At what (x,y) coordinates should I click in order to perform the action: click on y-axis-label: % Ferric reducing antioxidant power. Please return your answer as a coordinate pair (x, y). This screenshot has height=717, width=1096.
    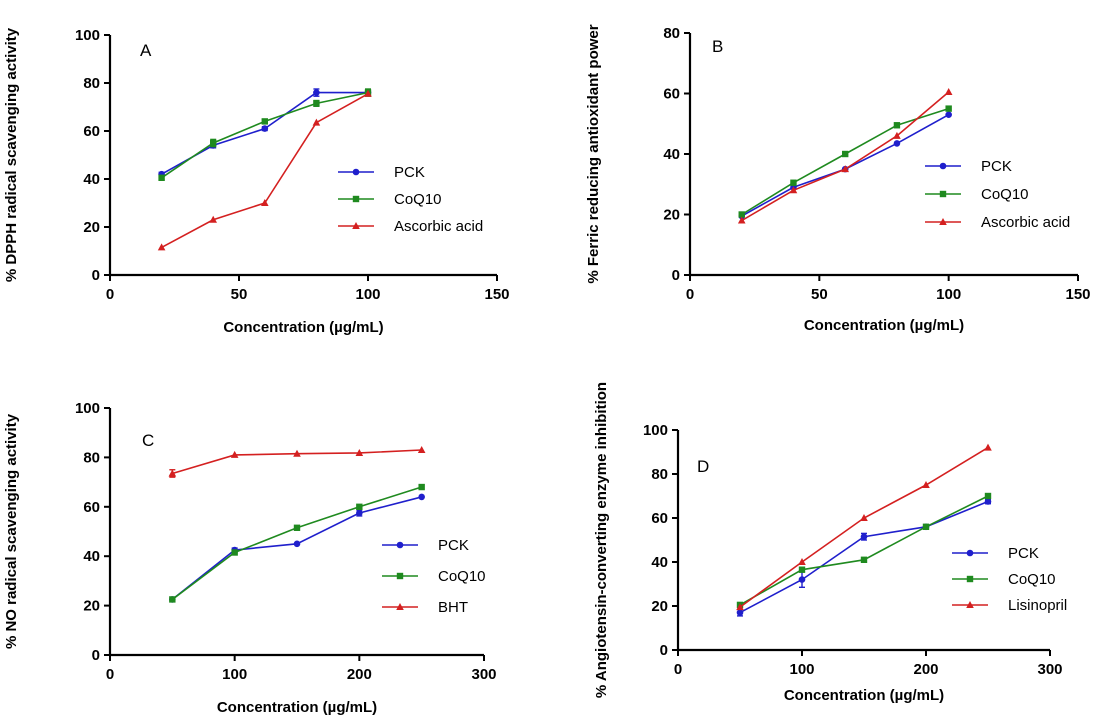
    Looking at the image, I should click on (593, 153).